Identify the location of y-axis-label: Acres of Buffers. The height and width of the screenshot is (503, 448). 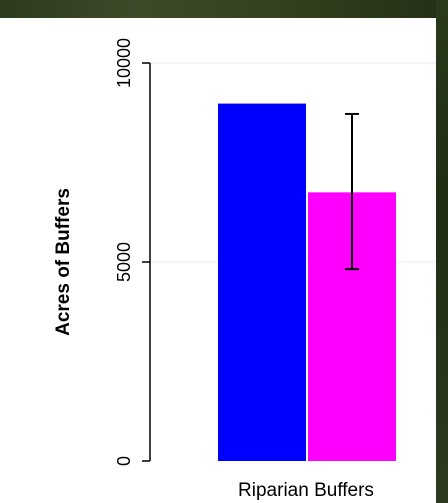
(63, 262).